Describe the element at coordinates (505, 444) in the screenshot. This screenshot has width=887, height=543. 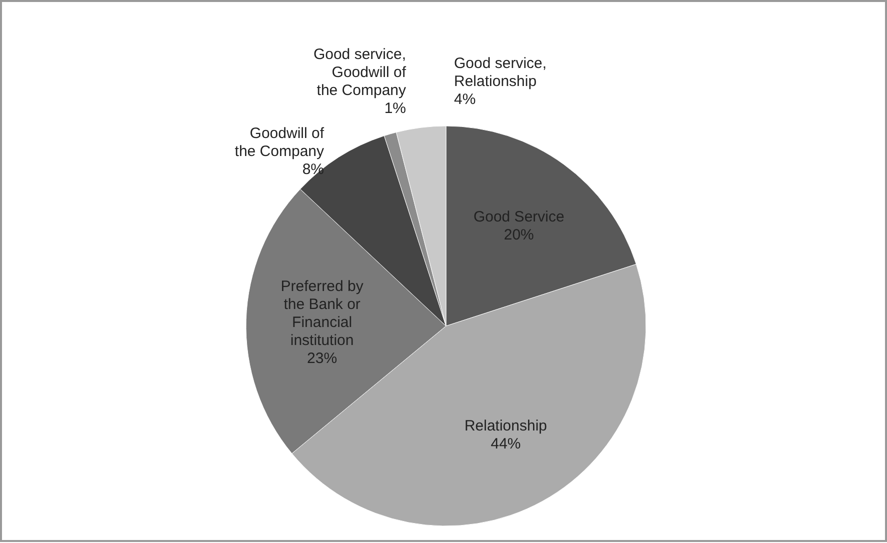
I see `data-label: 44%` at that location.